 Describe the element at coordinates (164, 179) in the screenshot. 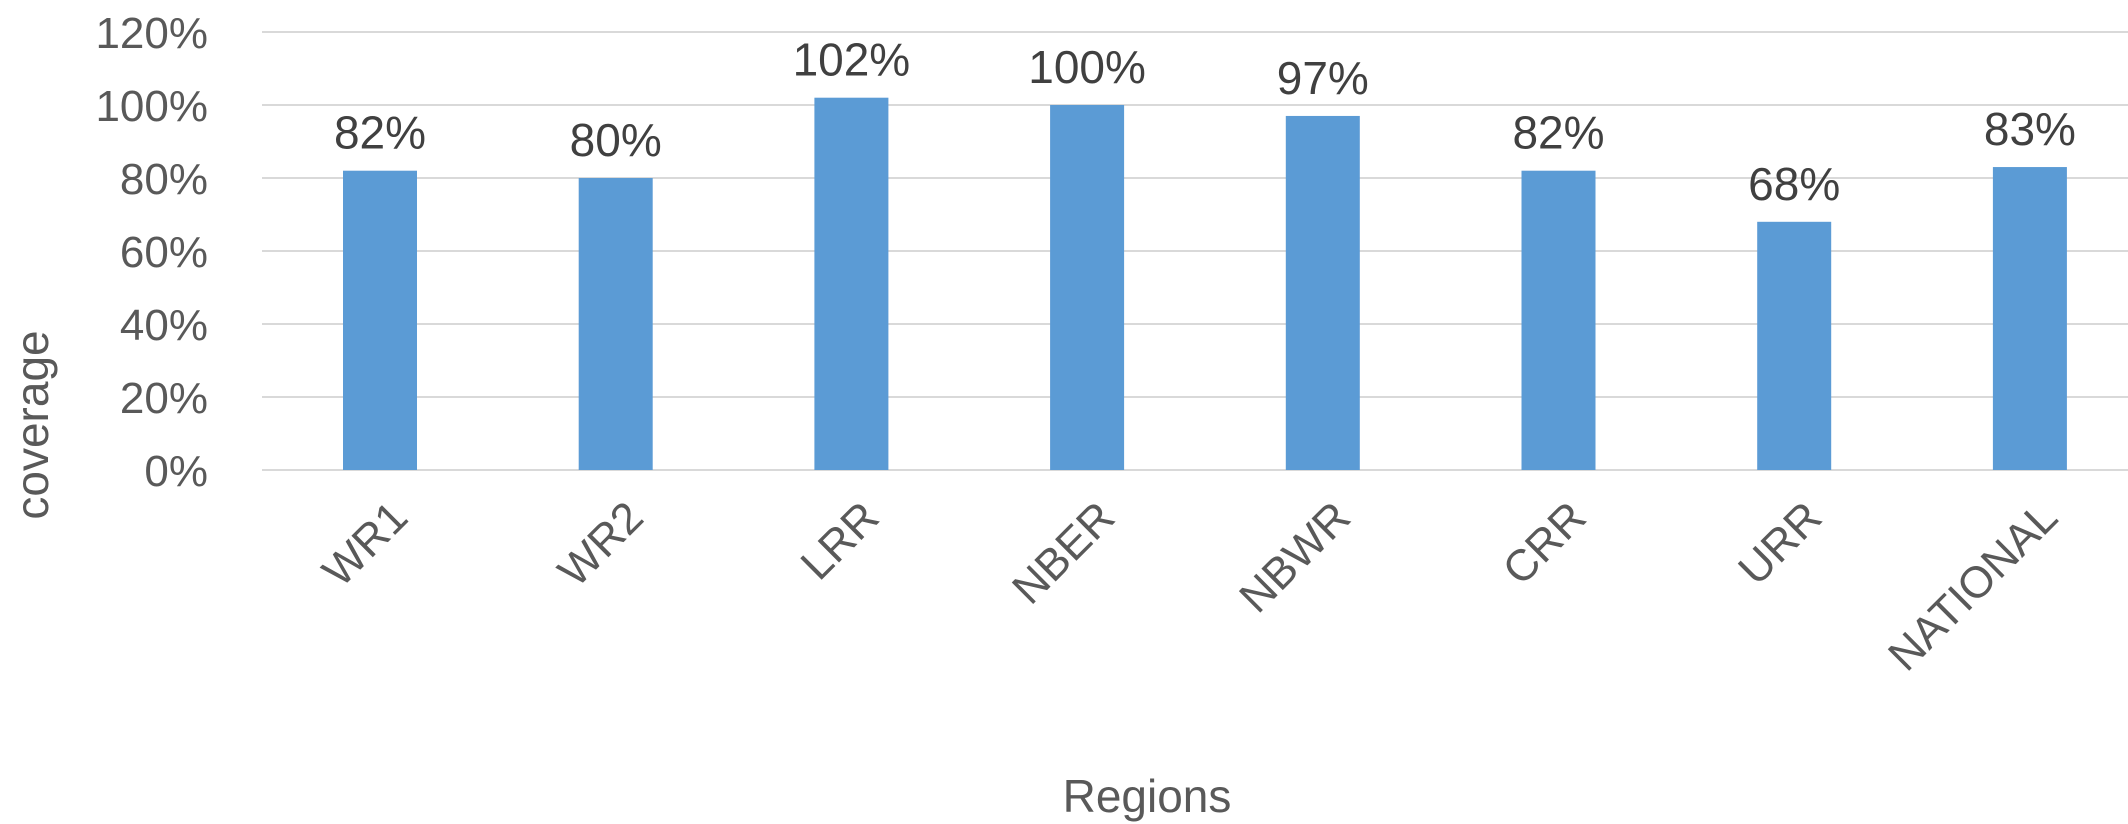

I see `y-tick-label: 80%` at that location.